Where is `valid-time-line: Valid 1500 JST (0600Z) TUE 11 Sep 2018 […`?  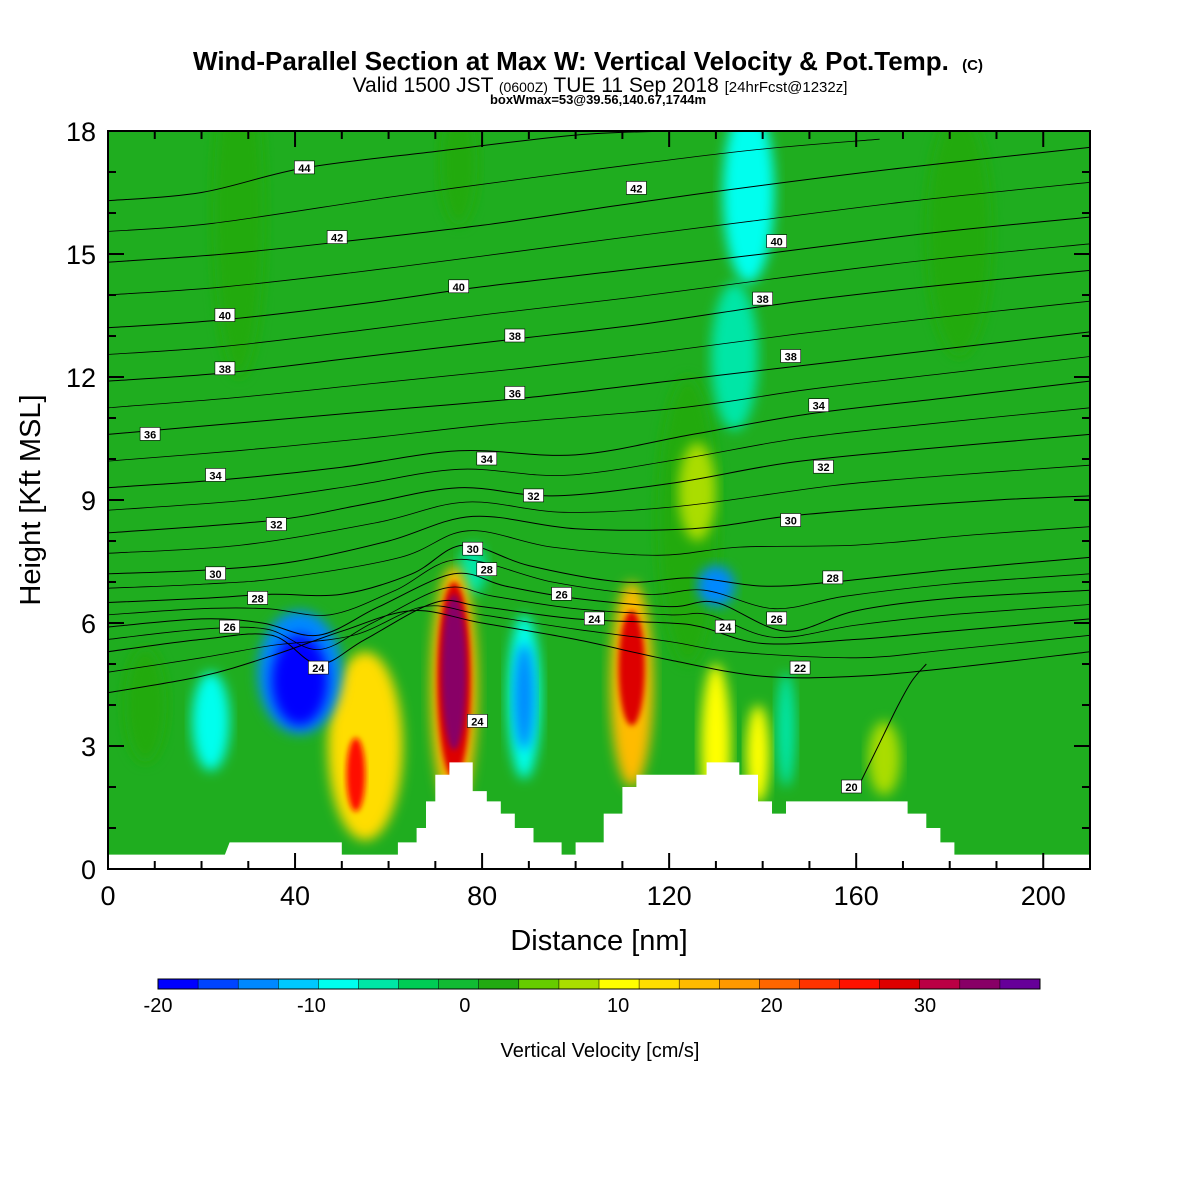 valid-time-line: Valid 1500 JST (0600Z) TUE 11 Sep 2018 [… is located at coordinates (600, 85).